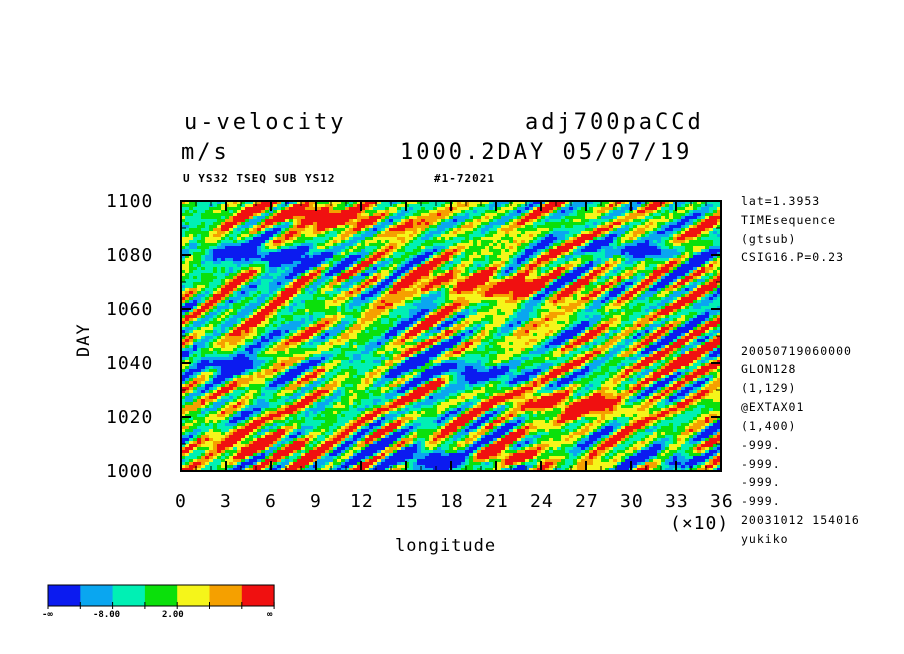  Describe the element at coordinates (722, 501) in the screenshot. I see `x-tick-label: 36` at that location.